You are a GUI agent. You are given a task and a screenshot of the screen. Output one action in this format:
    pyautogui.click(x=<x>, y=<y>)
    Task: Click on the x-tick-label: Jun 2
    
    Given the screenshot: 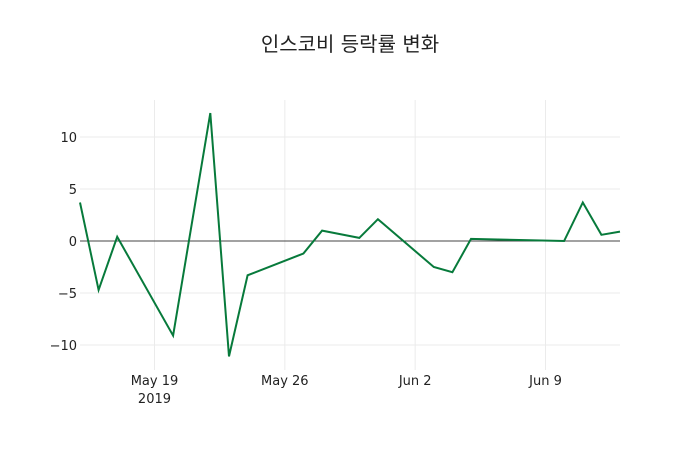 What is the action you would take?
    pyautogui.click(x=415, y=381)
    